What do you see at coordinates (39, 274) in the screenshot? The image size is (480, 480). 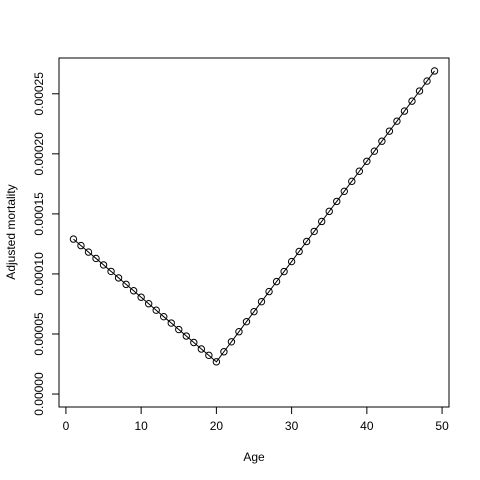 I see `y-tick-label: 0.00010` at bounding box center [39, 274].